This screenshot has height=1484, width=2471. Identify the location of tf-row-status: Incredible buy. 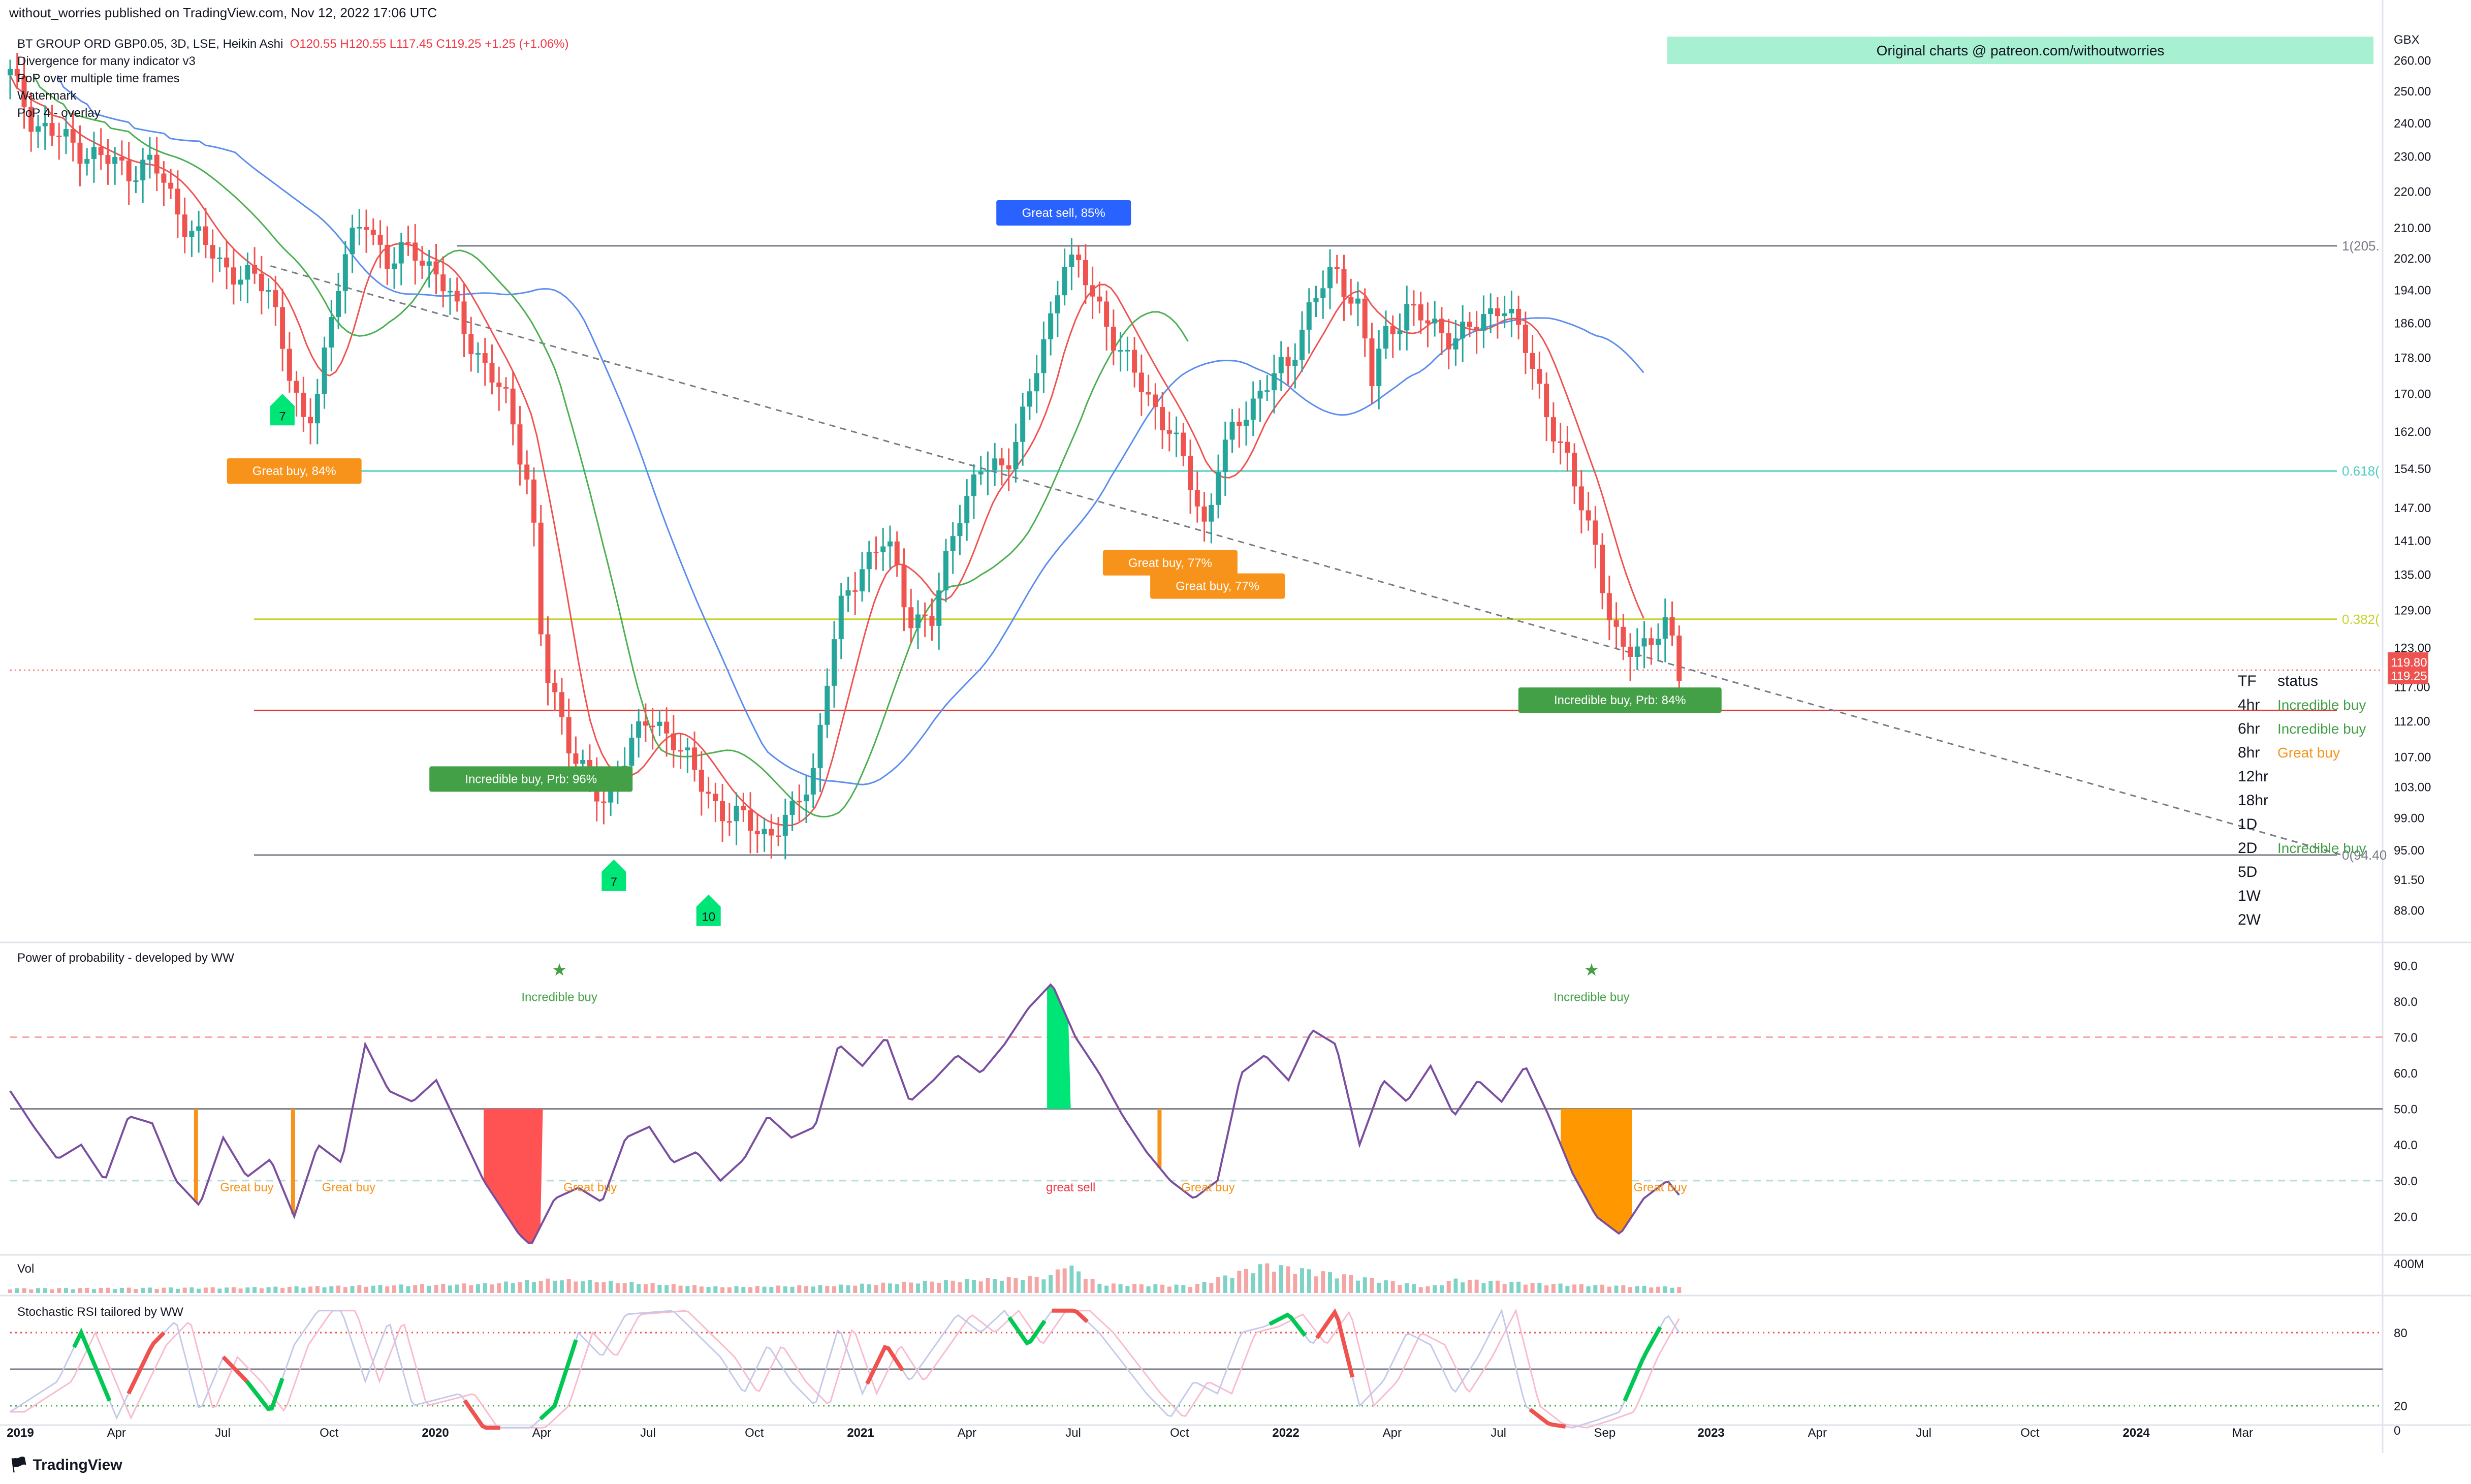
(2321, 729).